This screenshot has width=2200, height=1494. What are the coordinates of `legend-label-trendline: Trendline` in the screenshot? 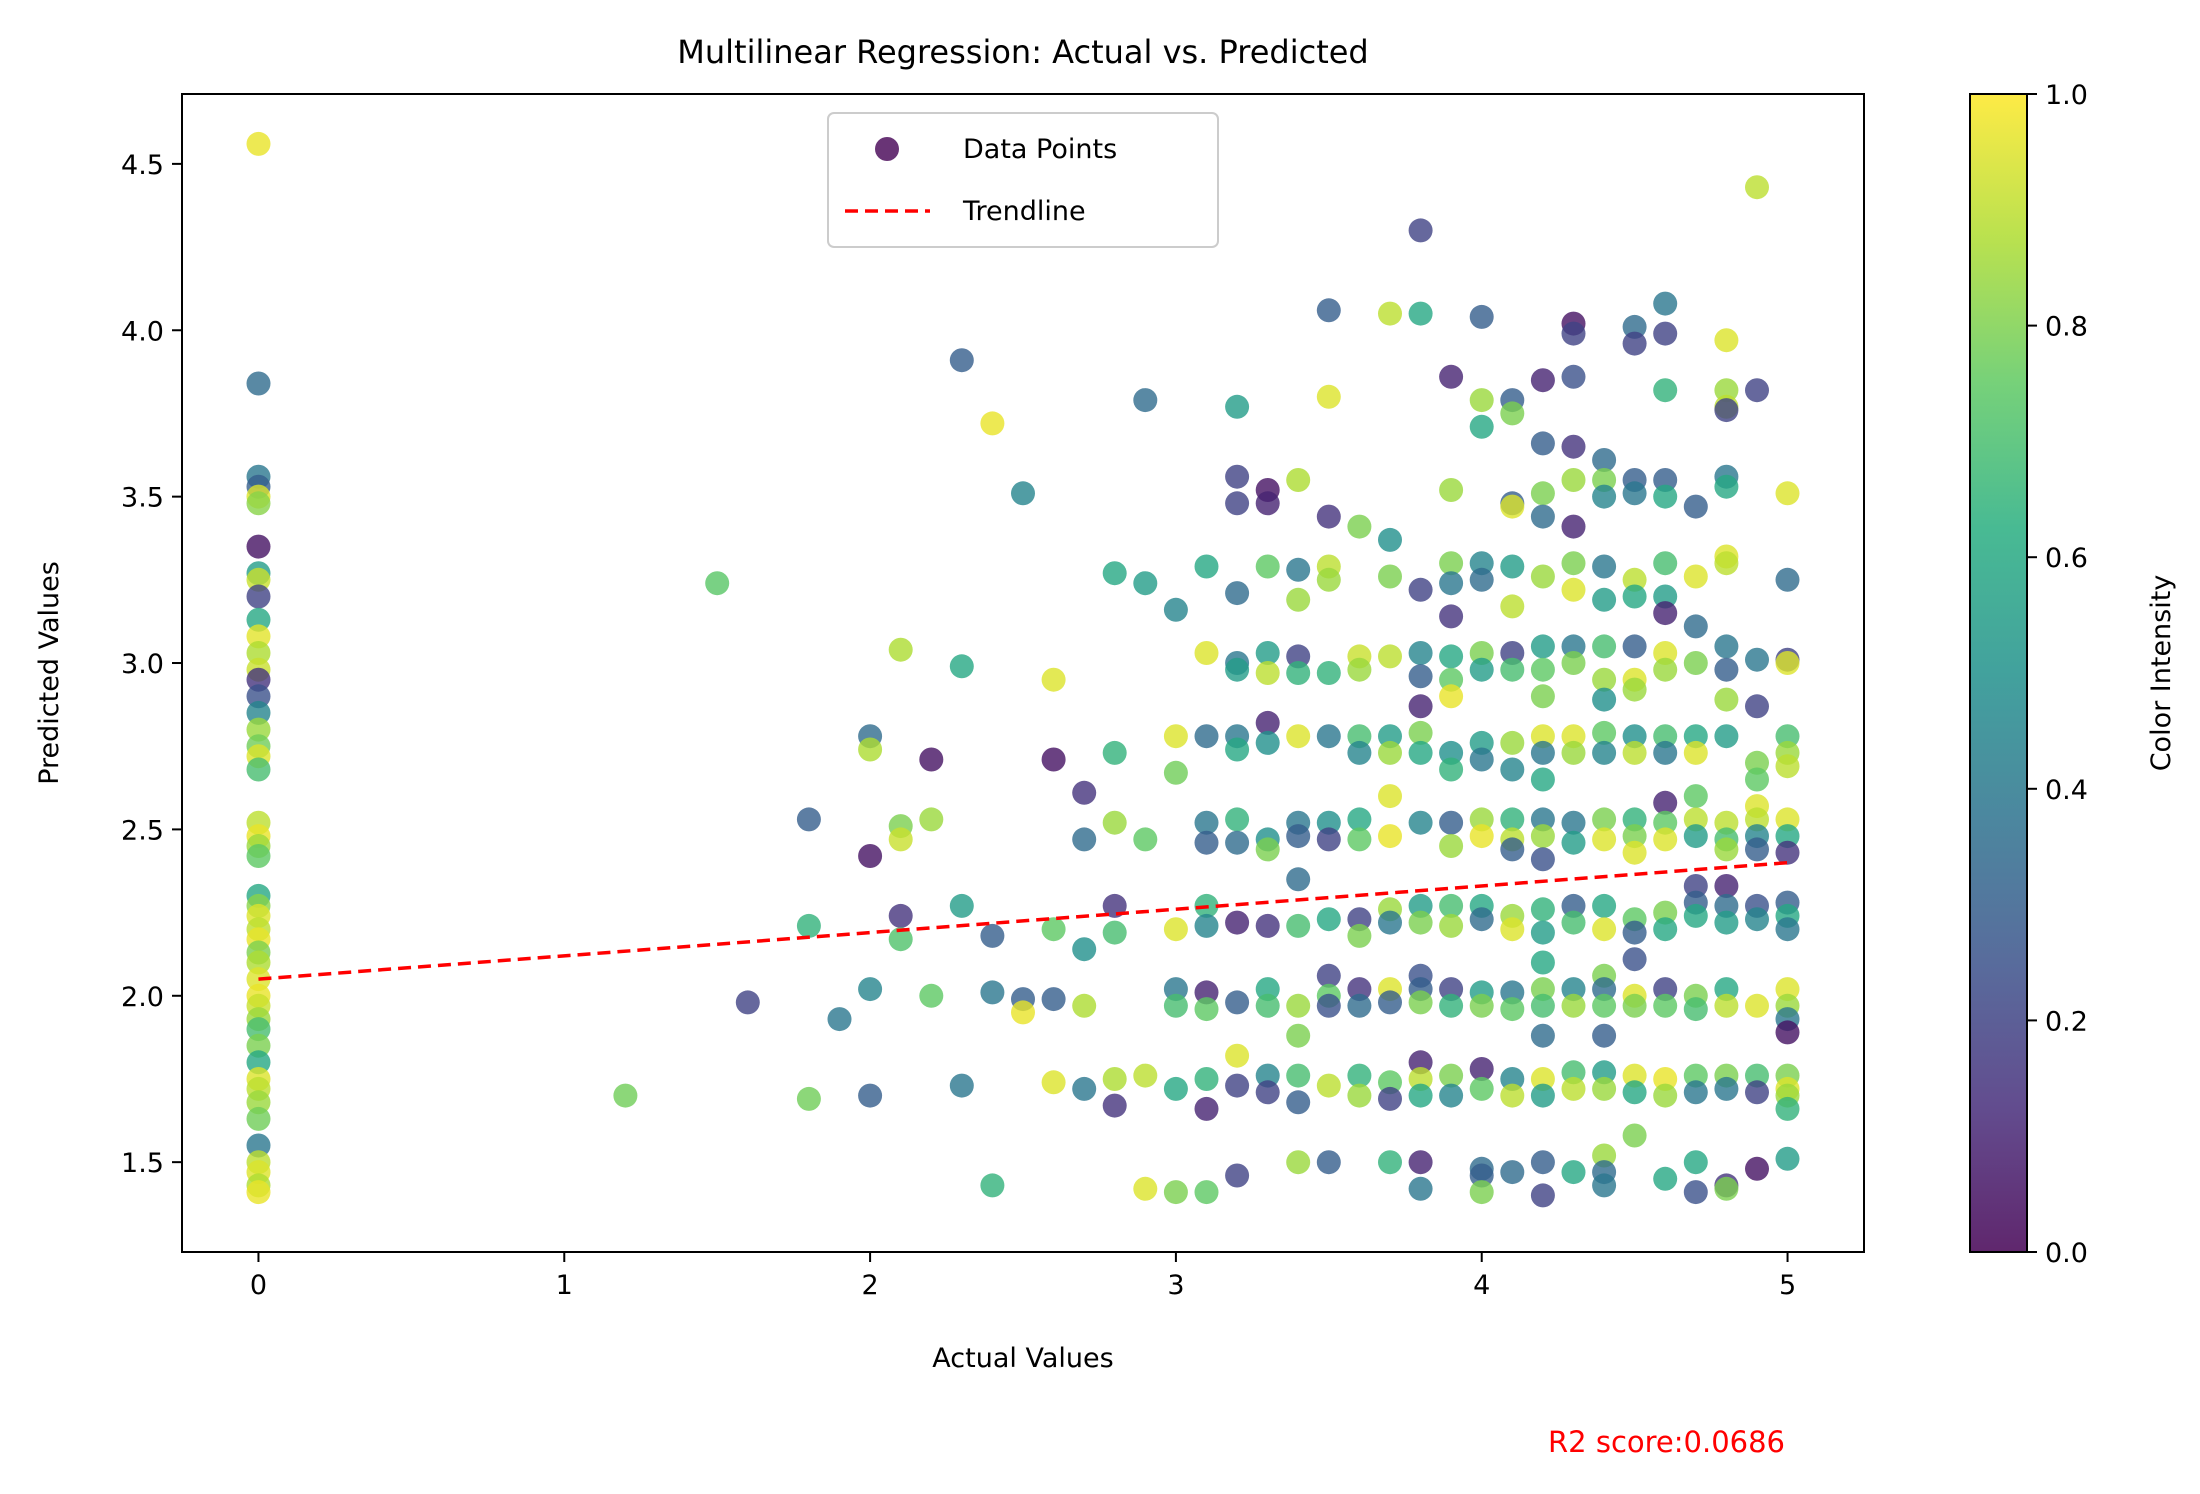 It's located at (1024, 211).